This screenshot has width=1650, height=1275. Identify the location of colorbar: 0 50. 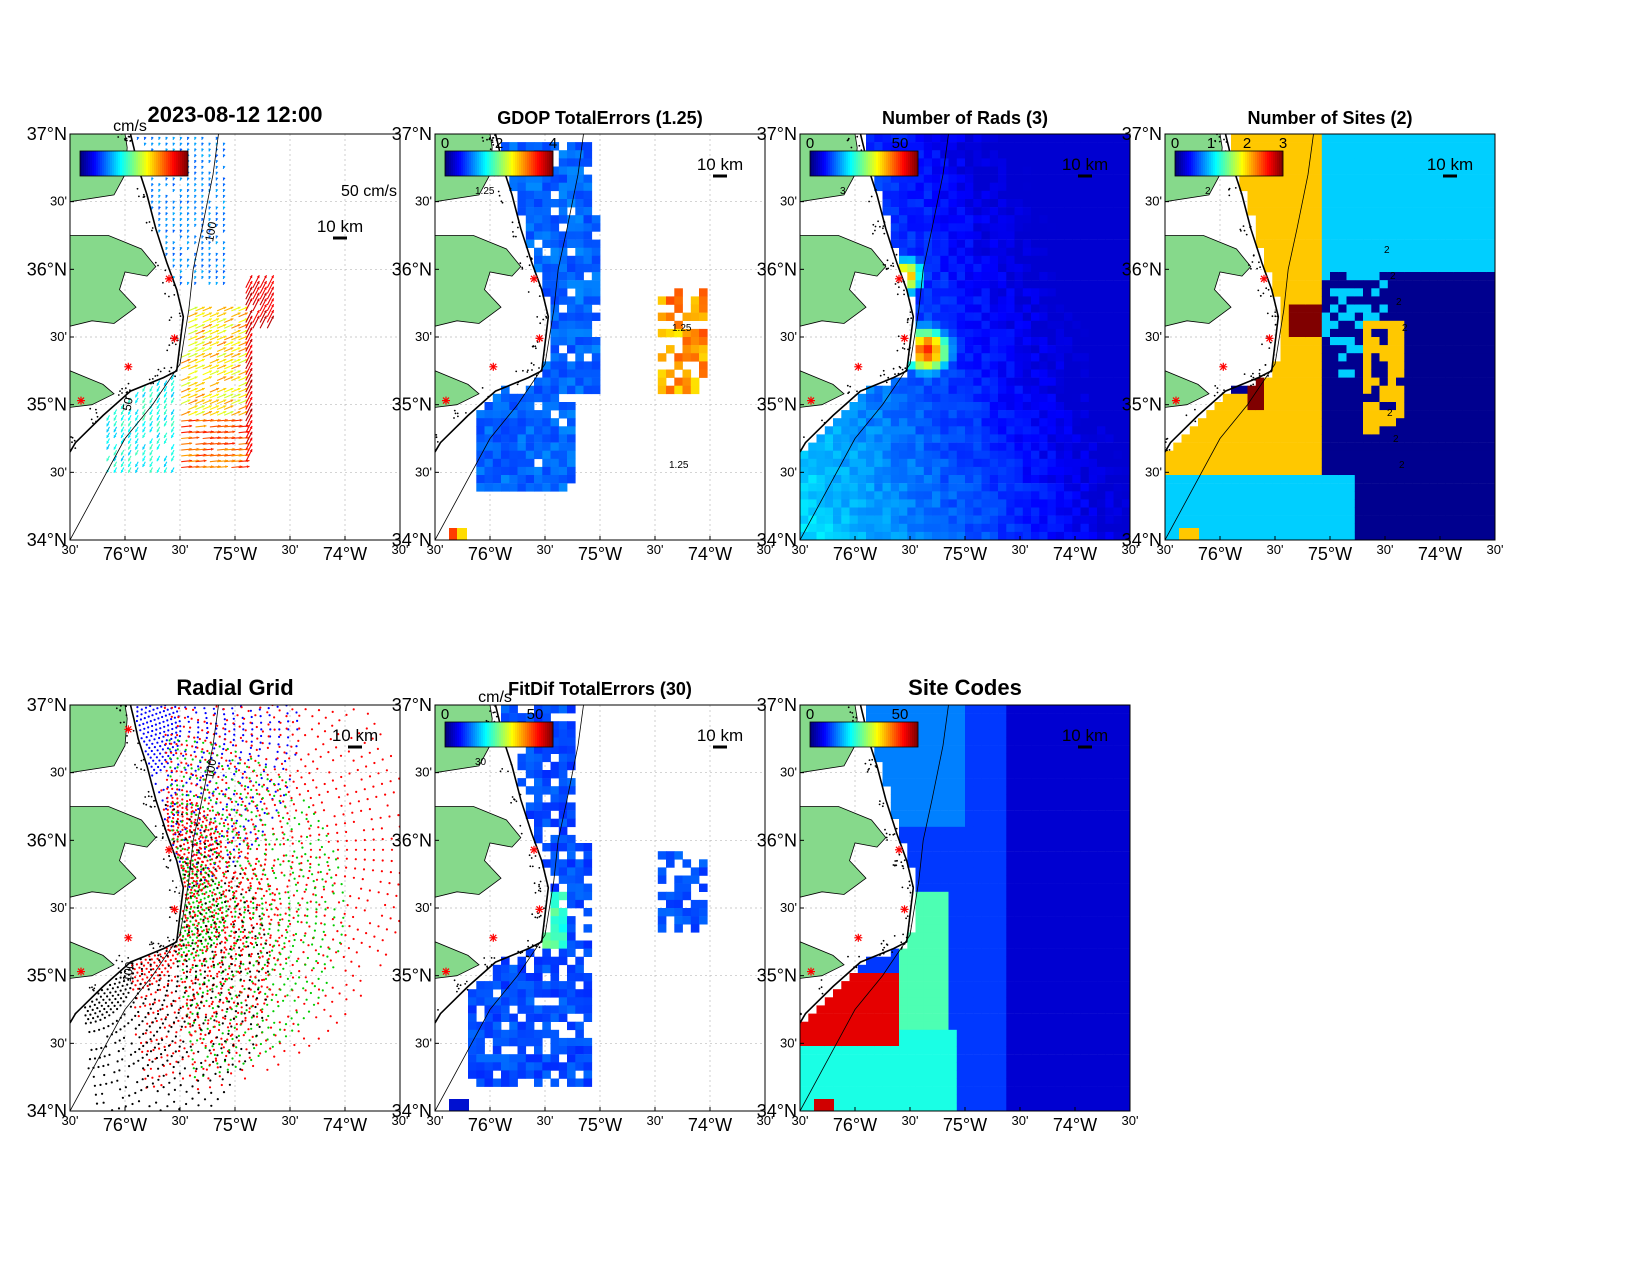
(862, 156).